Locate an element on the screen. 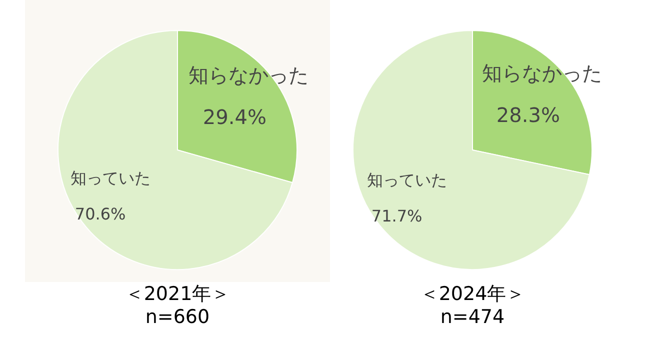  text: n=660 is located at coordinates (177, 317).